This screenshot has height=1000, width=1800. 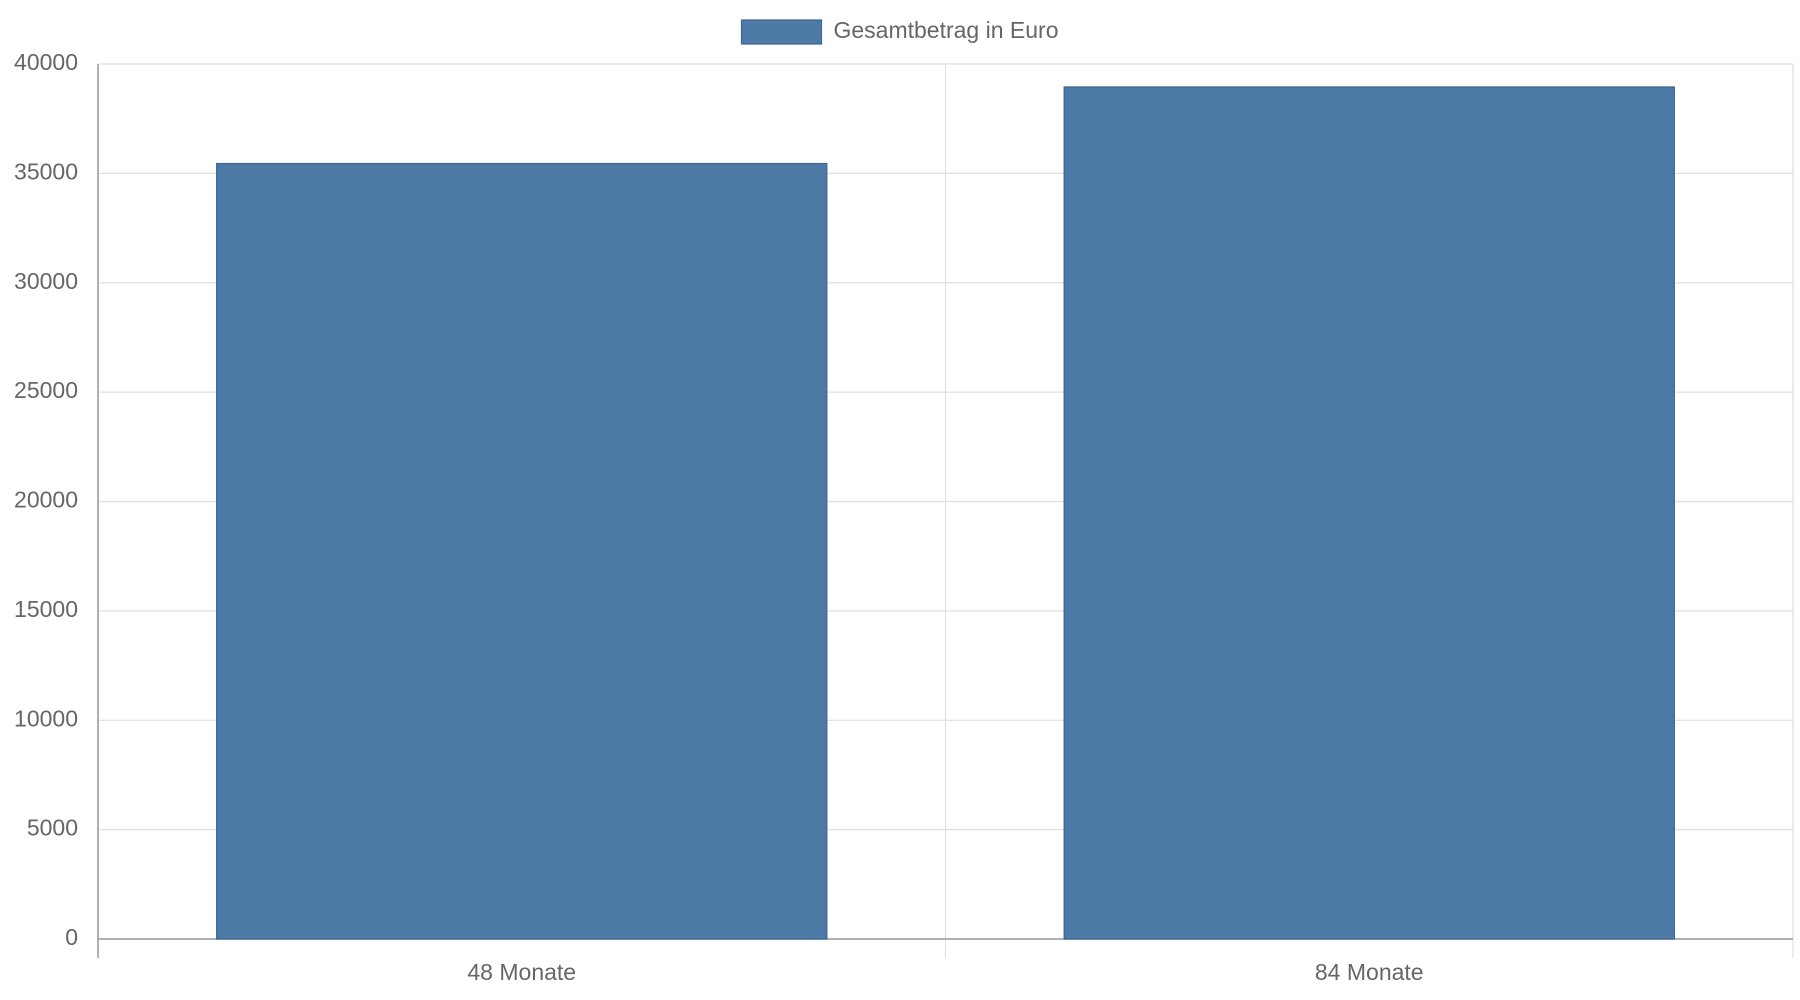 I want to click on y-tick-label: 35000, so click(x=46, y=171).